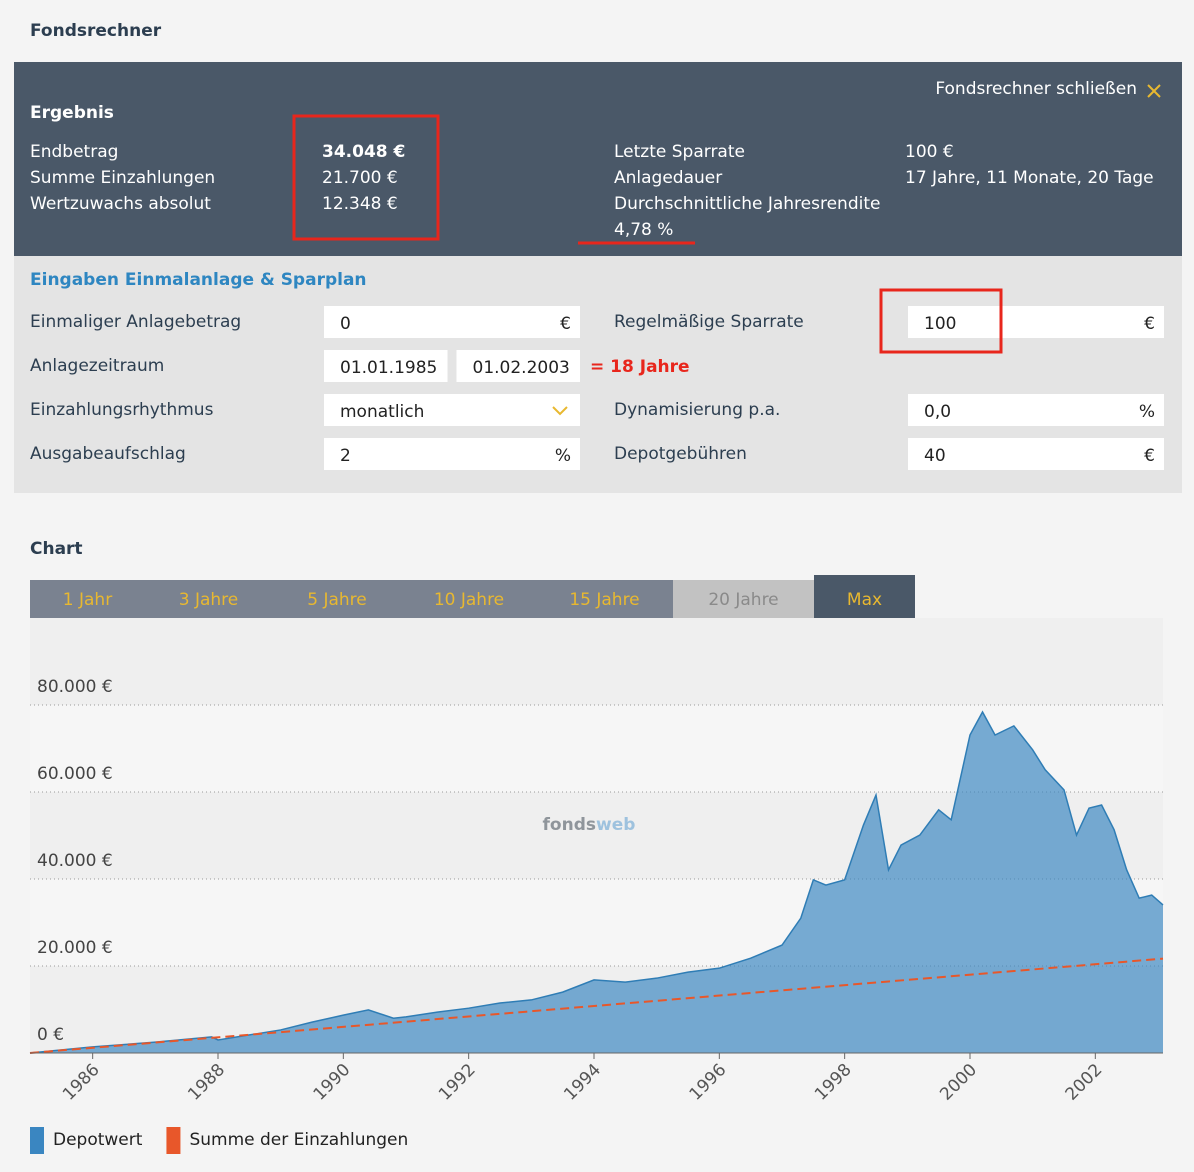 The height and width of the screenshot is (1172, 1194). Describe the element at coordinates (560, 411) in the screenshot. I see `dropdown-icon` at that location.